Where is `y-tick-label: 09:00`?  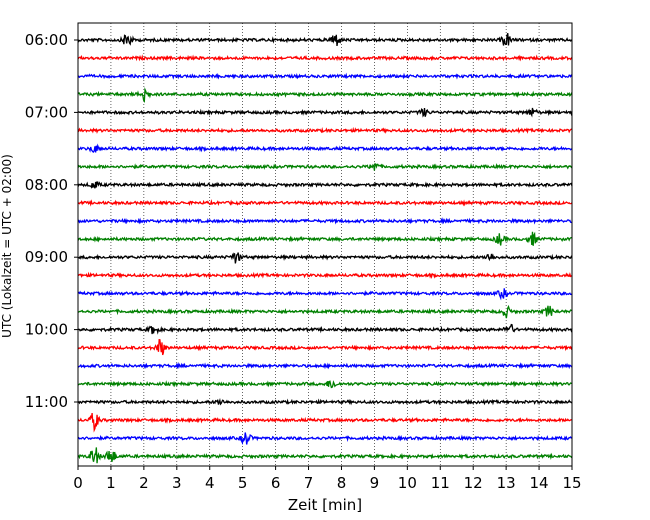
y-tick-label: 09:00 is located at coordinates (46, 257).